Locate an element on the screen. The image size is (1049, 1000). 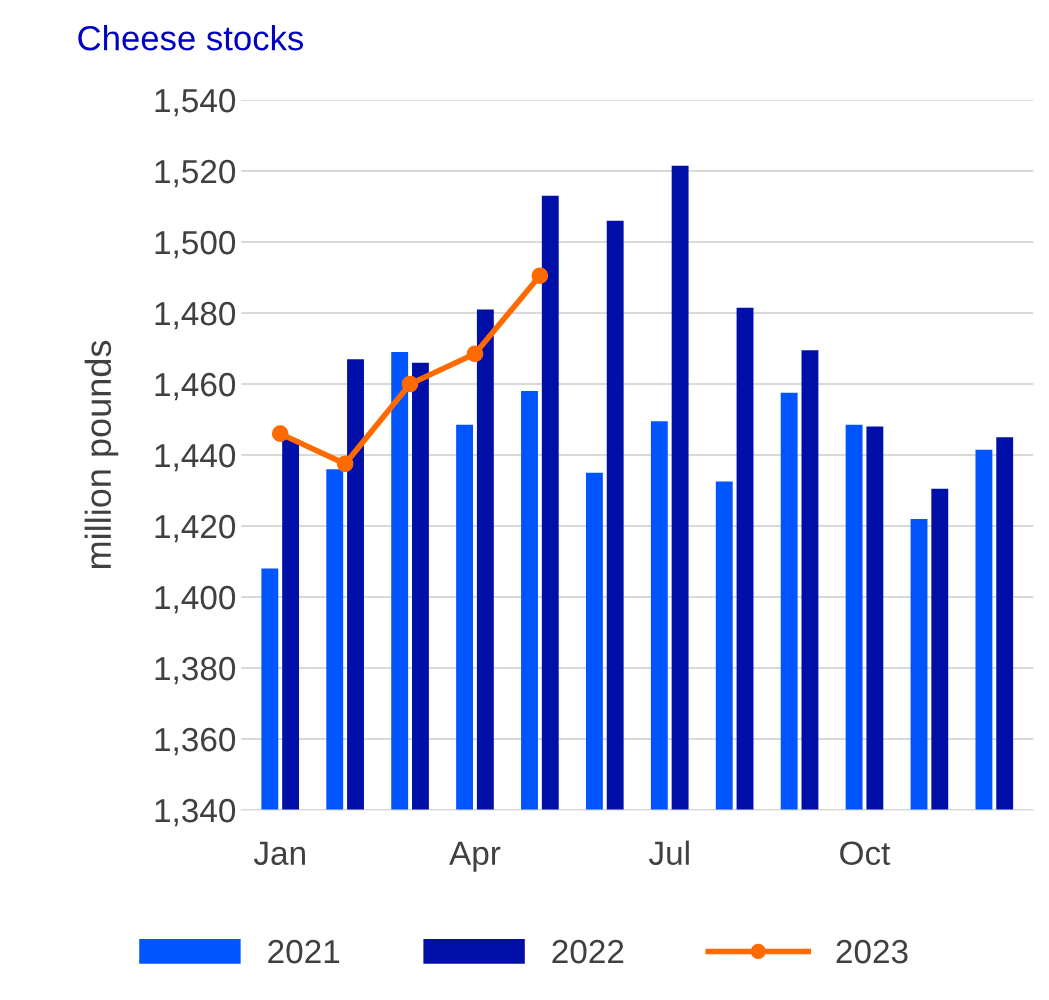
y-axis-title: million pounds is located at coordinates (101, 454).